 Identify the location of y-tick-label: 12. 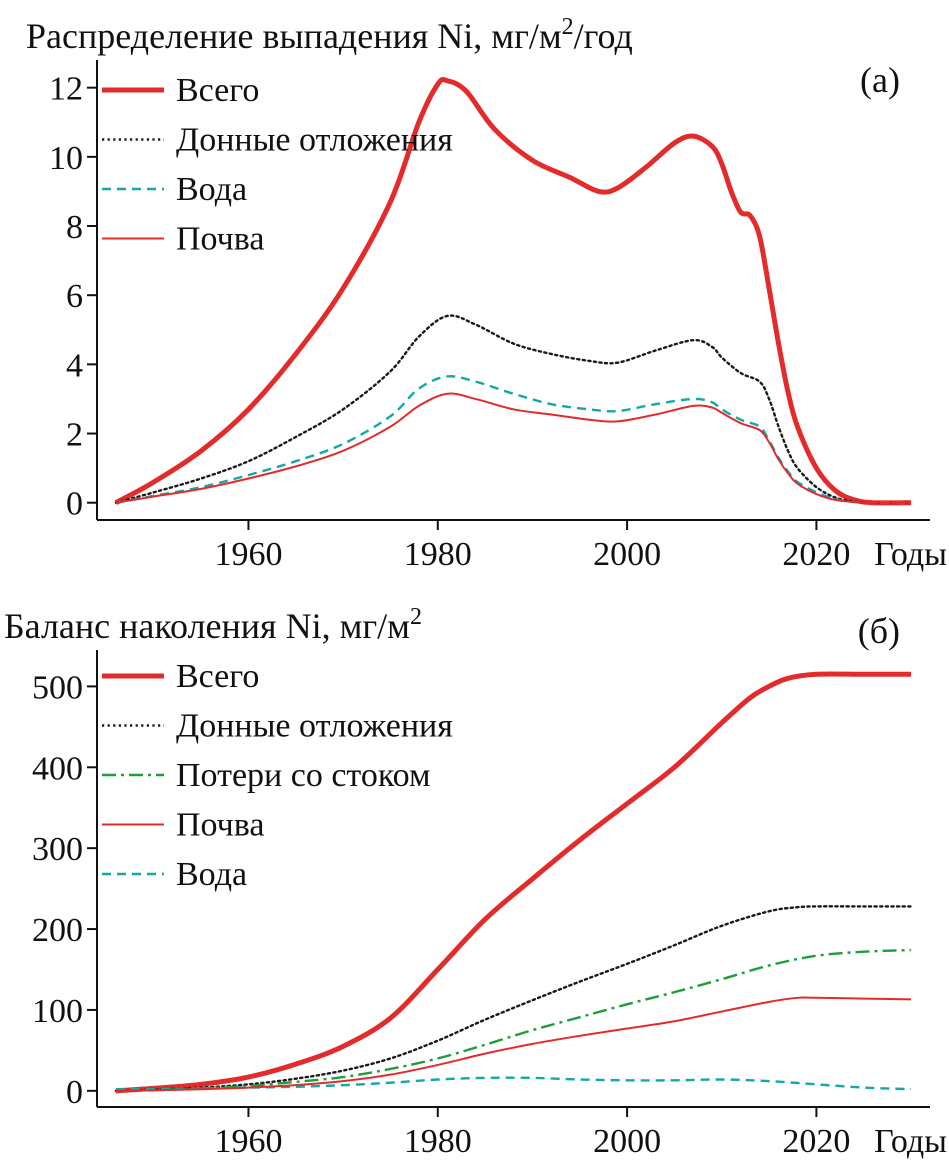
(66, 89).